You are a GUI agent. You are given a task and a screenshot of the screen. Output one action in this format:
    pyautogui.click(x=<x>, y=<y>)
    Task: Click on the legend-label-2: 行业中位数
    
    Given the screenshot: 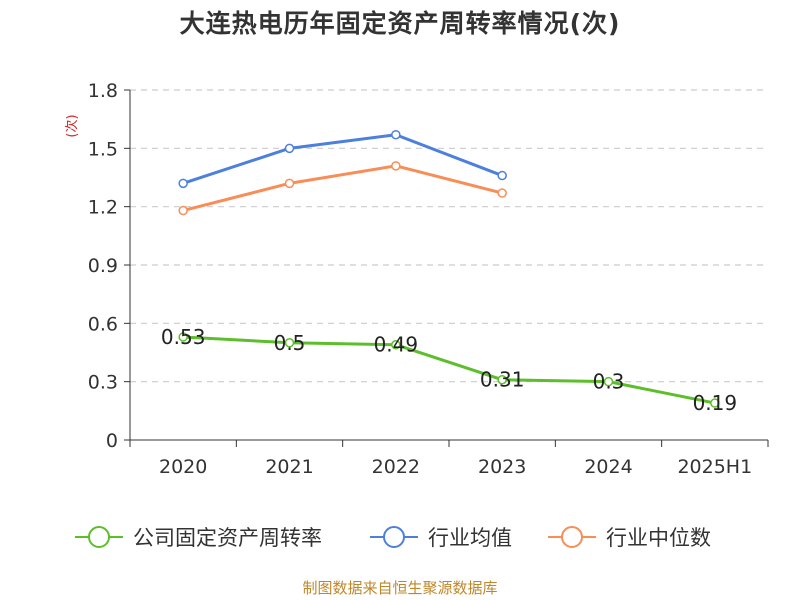 What is the action you would take?
    pyautogui.click(x=658, y=538)
    